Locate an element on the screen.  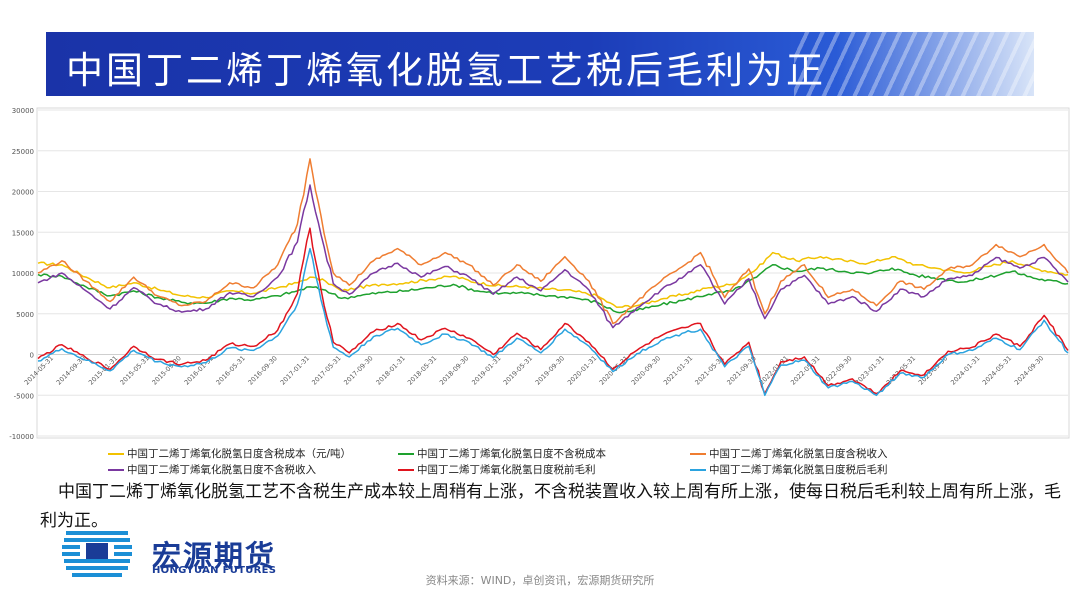
legend-item: 中国丁二烯丁烯氧化脱氢日度含税成本（元/吨） is located at coordinates (229, 453).